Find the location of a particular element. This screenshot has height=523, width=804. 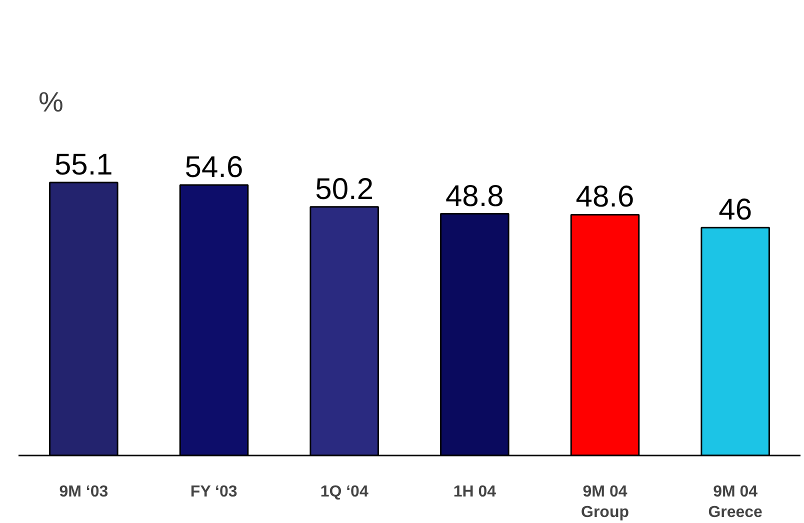

x-tick-label: FY ‘03 is located at coordinates (214, 492).